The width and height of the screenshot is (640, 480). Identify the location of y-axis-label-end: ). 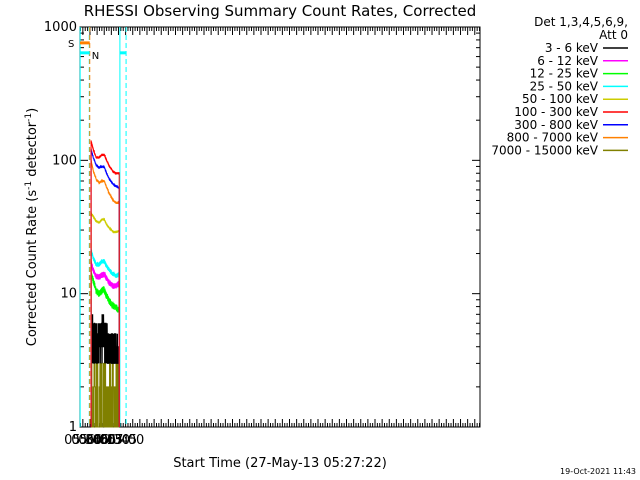
(32, 110).